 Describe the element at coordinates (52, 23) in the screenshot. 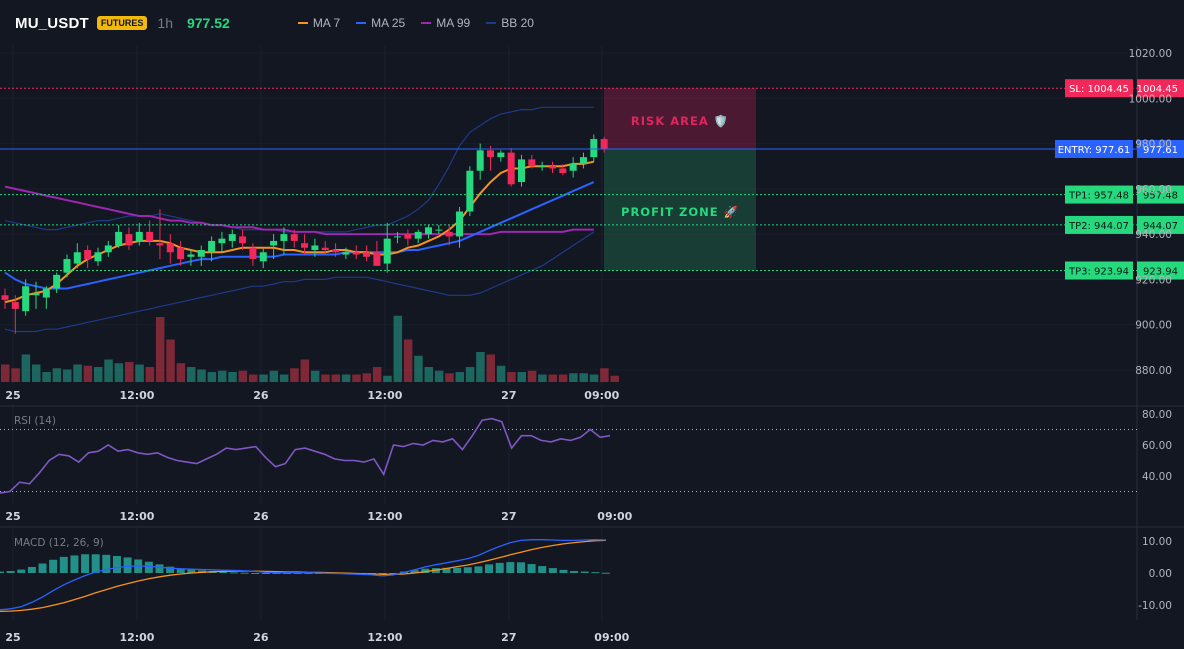

I see `symbol-name: MU_USDT` at that location.